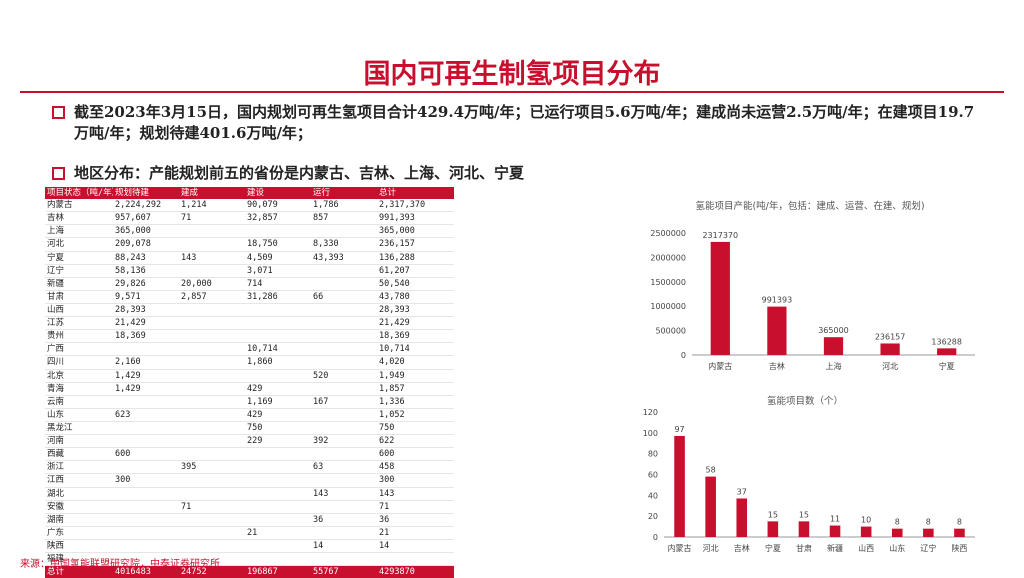  I want to click on table-province-cell: 陕西, so click(56, 546).